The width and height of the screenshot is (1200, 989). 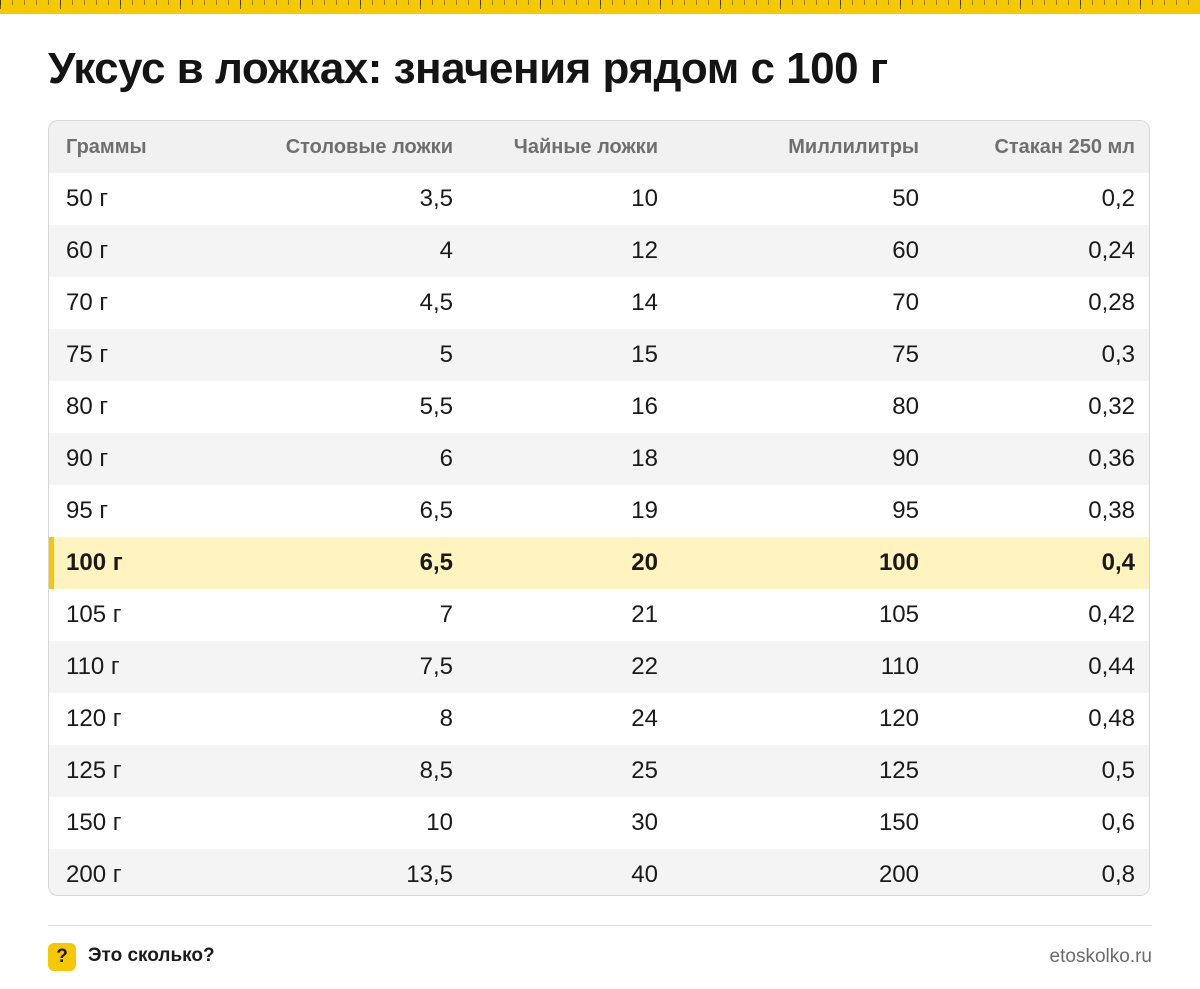 I want to click on cell-glass: 0,8, so click(x=1042, y=872).